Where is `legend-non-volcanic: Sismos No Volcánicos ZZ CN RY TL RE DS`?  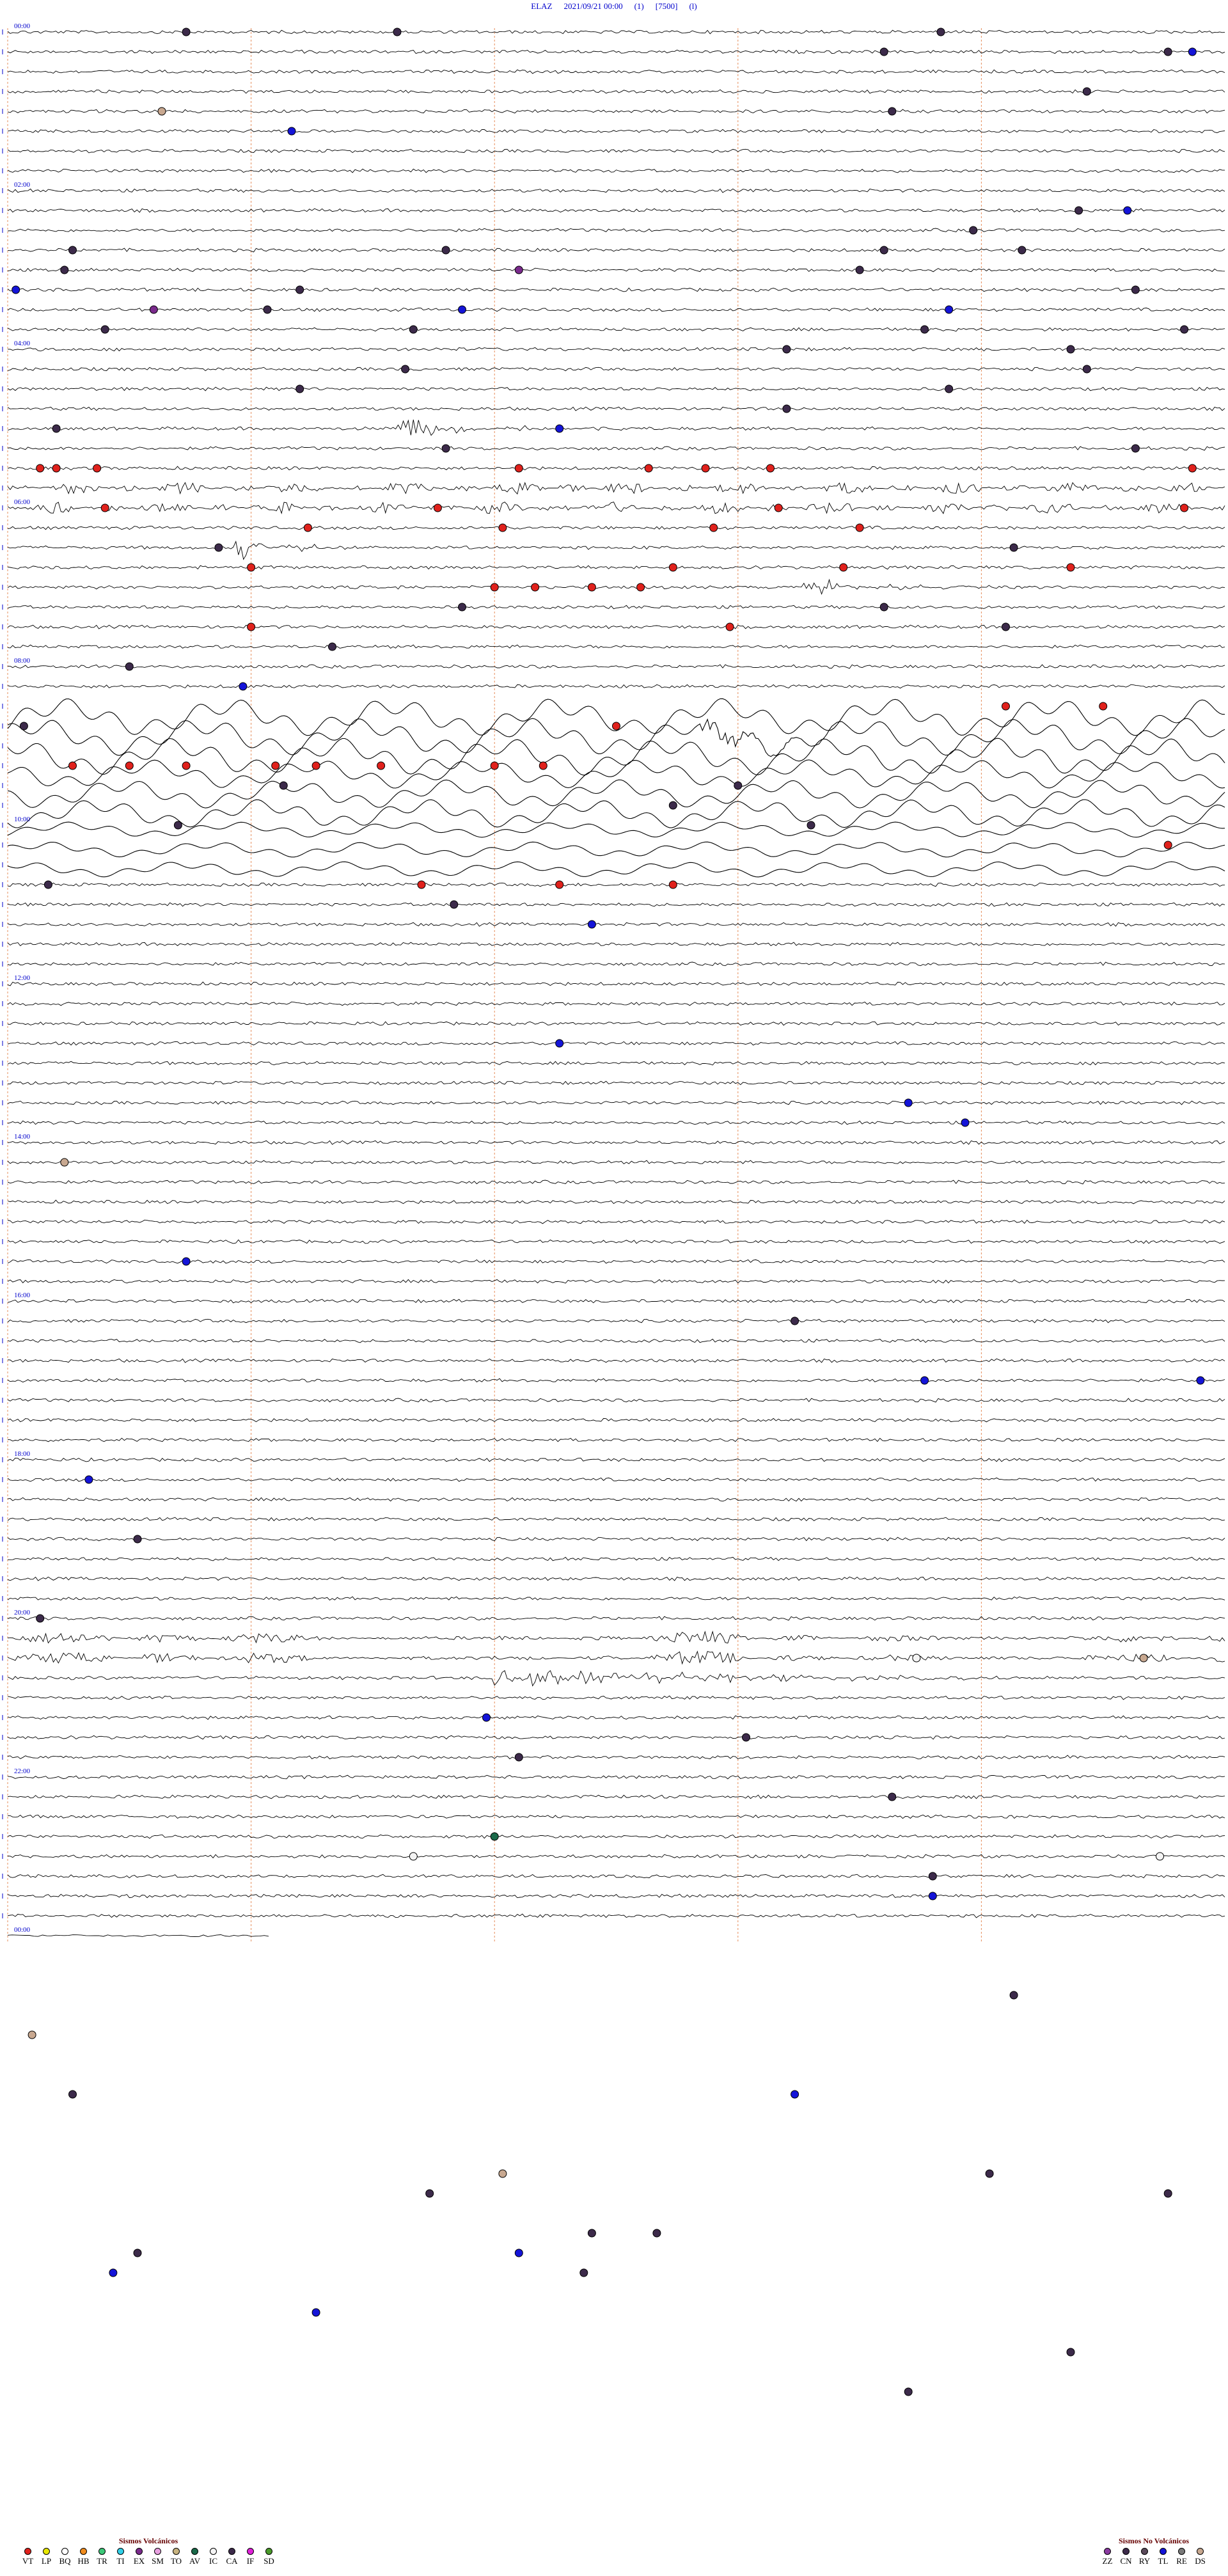 legend-non-volcanic: Sismos No Volcánicos ZZ CN RY TL RE DS is located at coordinates (1154, 2551).